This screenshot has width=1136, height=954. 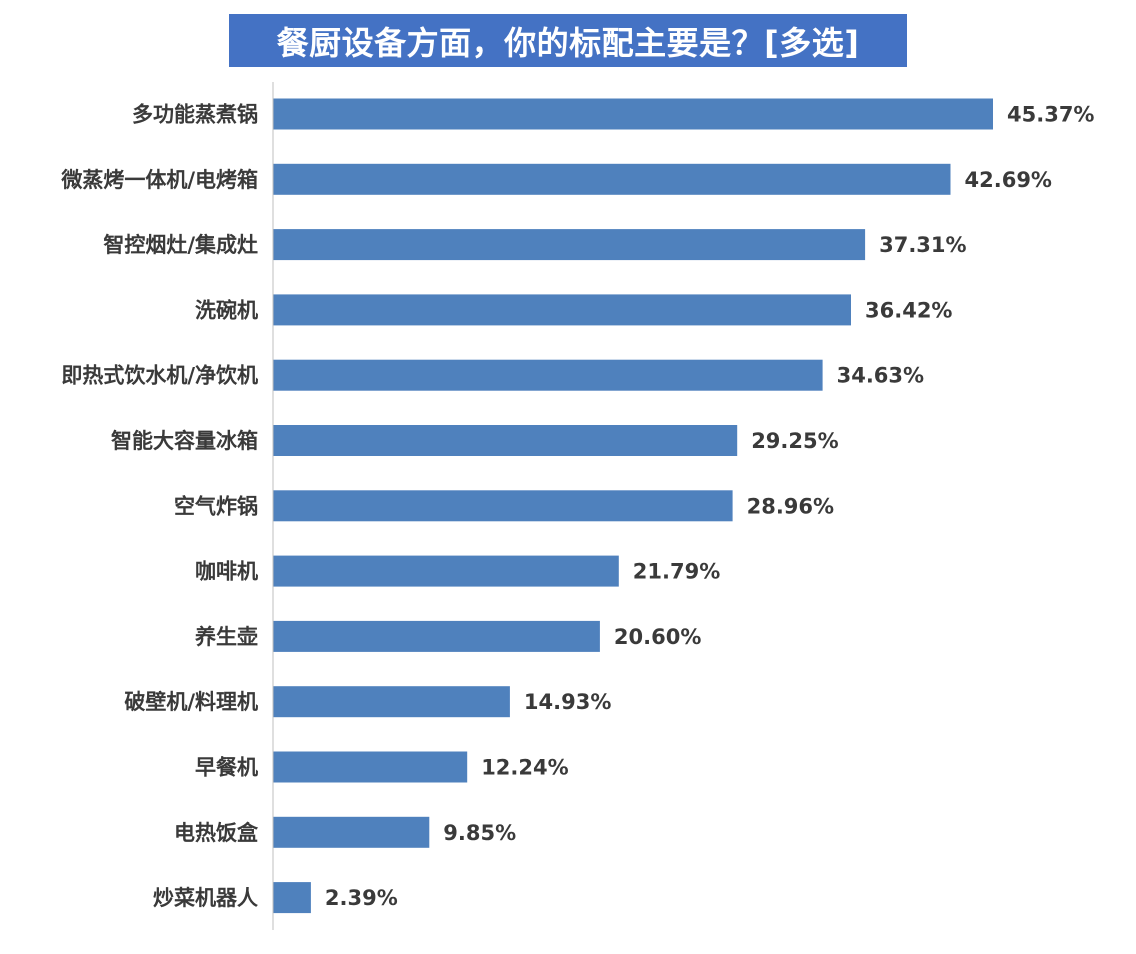 I want to click on category-label: 咖啡机, so click(x=226, y=572).